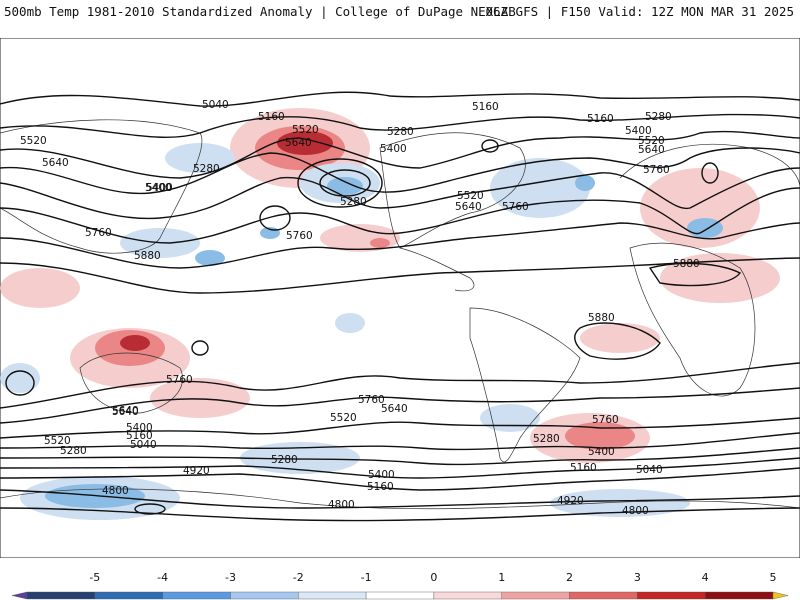 The height and width of the screenshot is (600, 800). I want to click on colorbar-tick-label: -3, so click(230, 577).